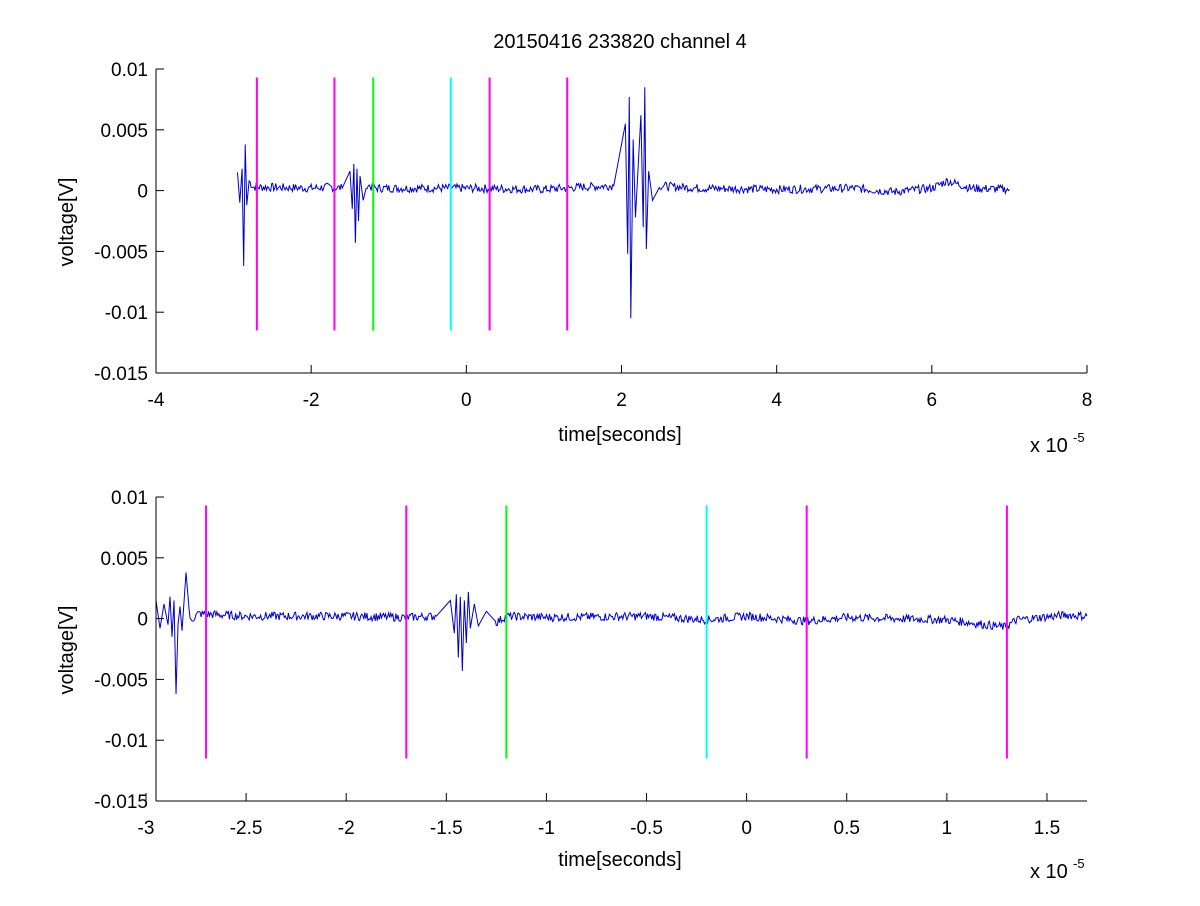 Image resolution: width=1200 pixels, height=906 pixels. What do you see at coordinates (546, 828) in the screenshot?
I see `bottom-x-tick-label-4: -1` at bounding box center [546, 828].